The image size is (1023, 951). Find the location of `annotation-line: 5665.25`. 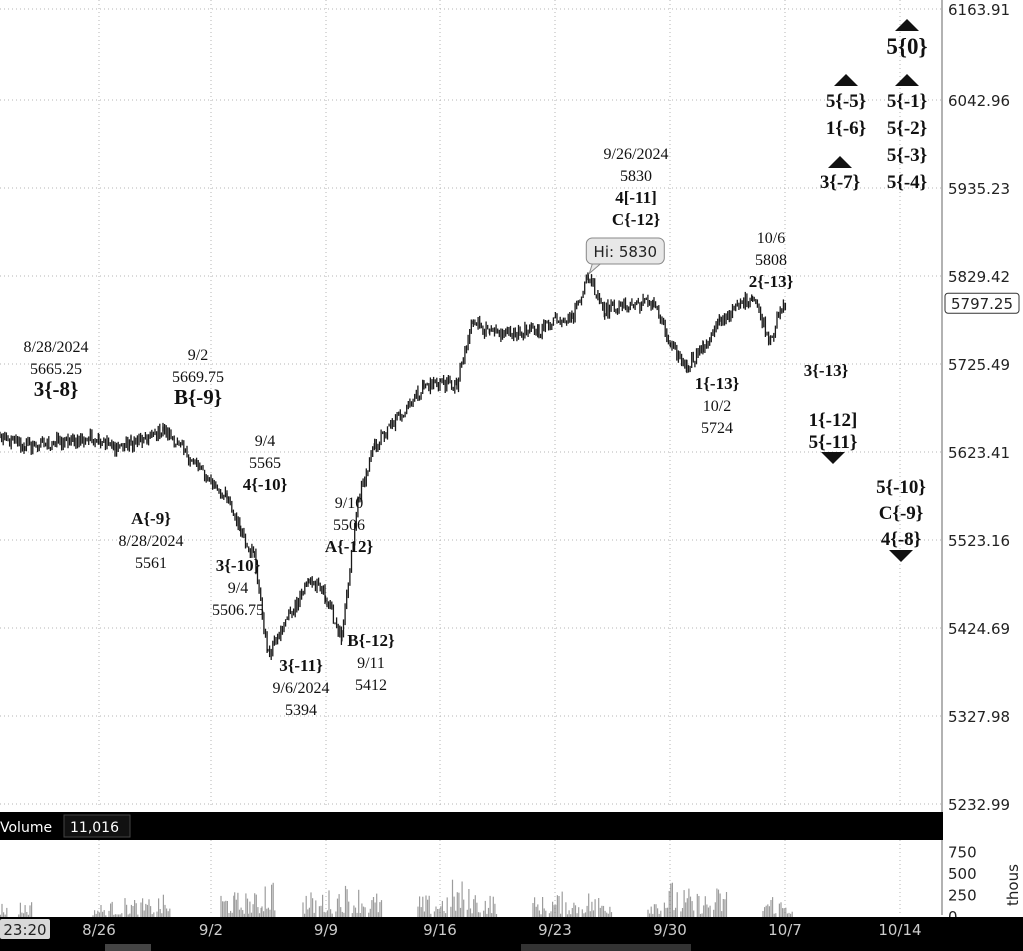

annotation-line: 5665.25 is located at coordinates (56, 369).